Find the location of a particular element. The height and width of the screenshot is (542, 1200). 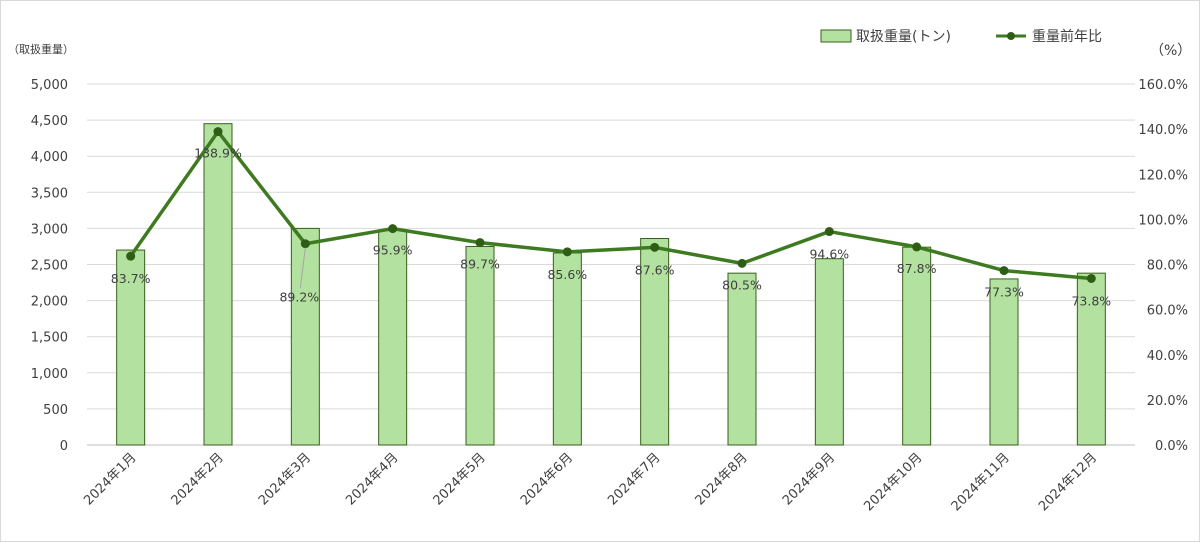

left-y-tick-label: 500 is located at coordinates (55, 410).